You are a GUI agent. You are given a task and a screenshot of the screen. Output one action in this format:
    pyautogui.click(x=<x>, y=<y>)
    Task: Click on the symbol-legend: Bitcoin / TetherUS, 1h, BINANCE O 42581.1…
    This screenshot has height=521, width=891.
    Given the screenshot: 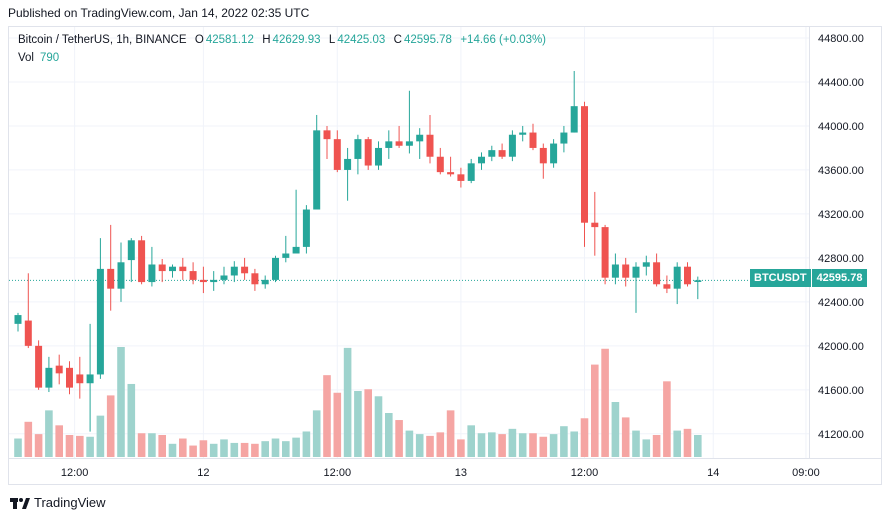 What is the action you would take?
    pyautogui.click(x=283, y=40)
    